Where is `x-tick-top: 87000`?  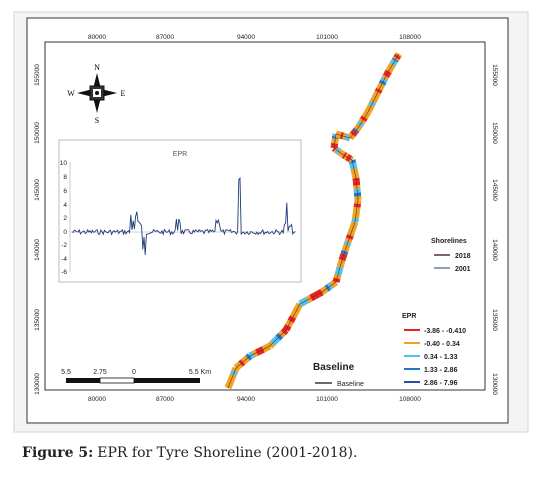
x-tick-top: 87000 is located at coordinates (165, 37).